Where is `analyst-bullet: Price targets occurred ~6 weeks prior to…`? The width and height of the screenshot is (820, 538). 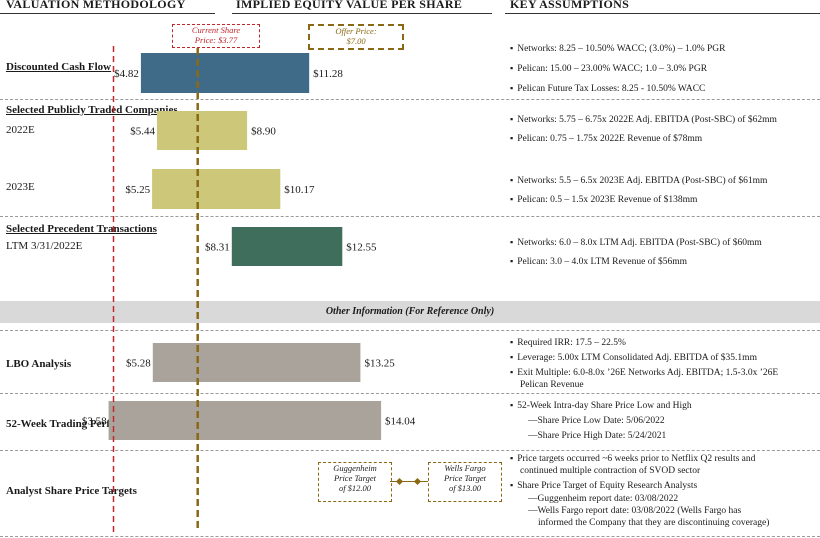 analyst-bullet: Price targets occurred ~6 weeks prior to… is located at coordinates (639, 458).